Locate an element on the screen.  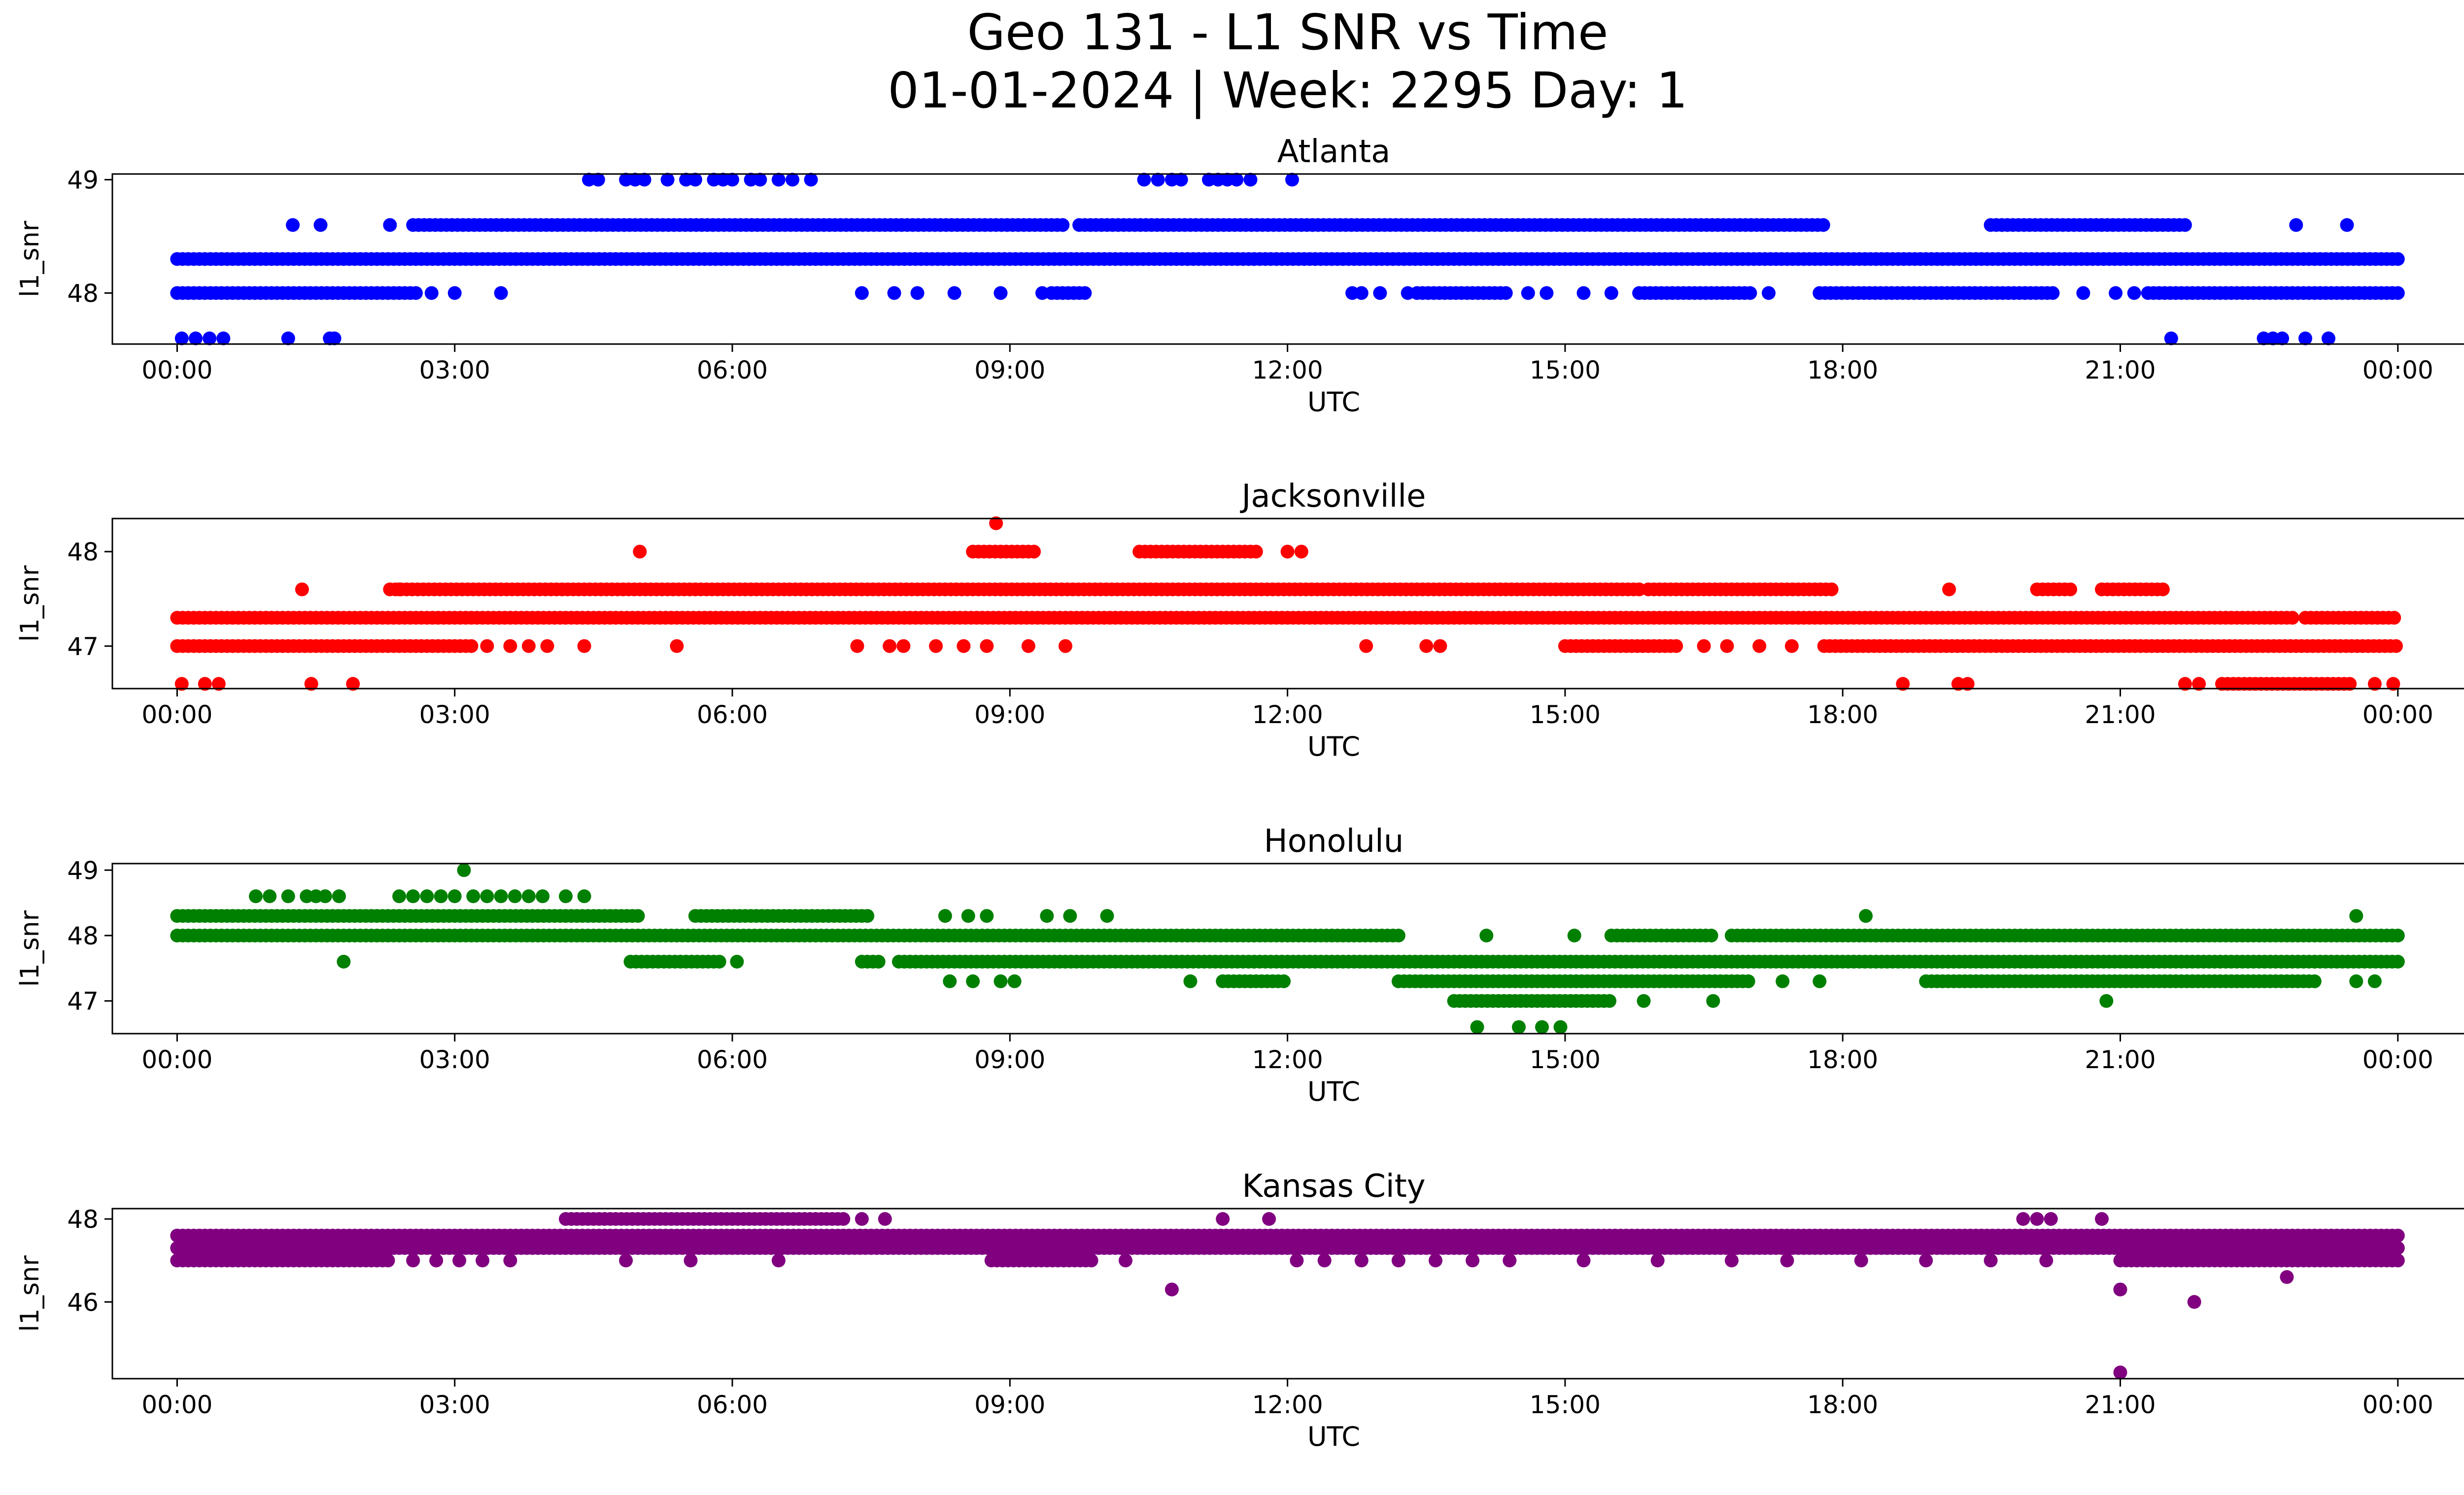
x-tick-label: 12:00 is located at coordinates (1287, 1059).